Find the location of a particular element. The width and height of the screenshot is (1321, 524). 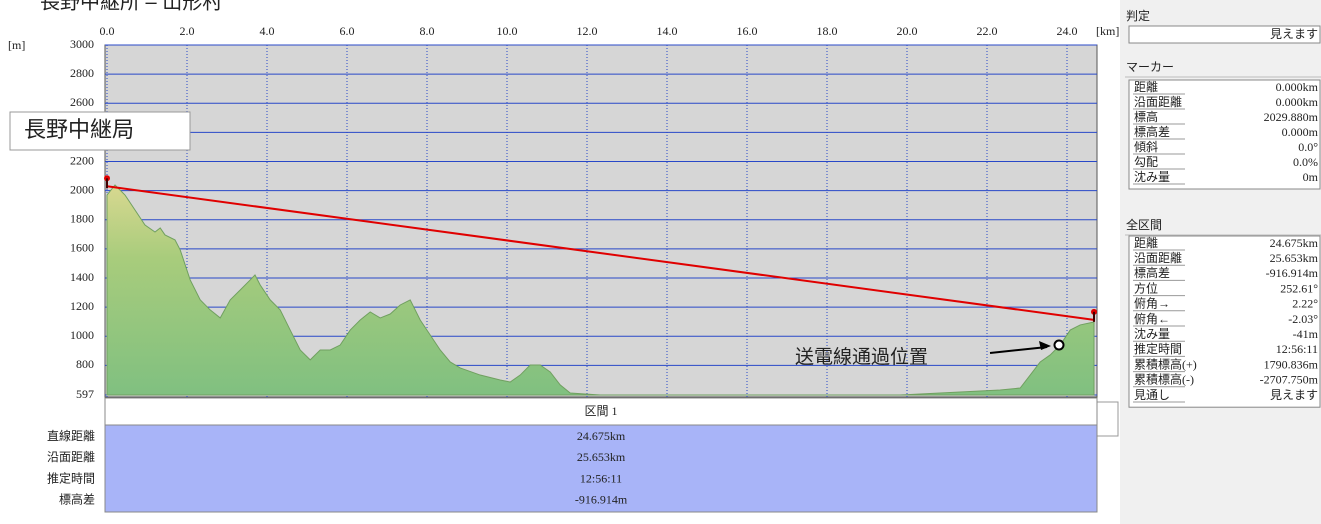

window-title: 長野中継所 – 山形村 is located at coordinates (131, 6).